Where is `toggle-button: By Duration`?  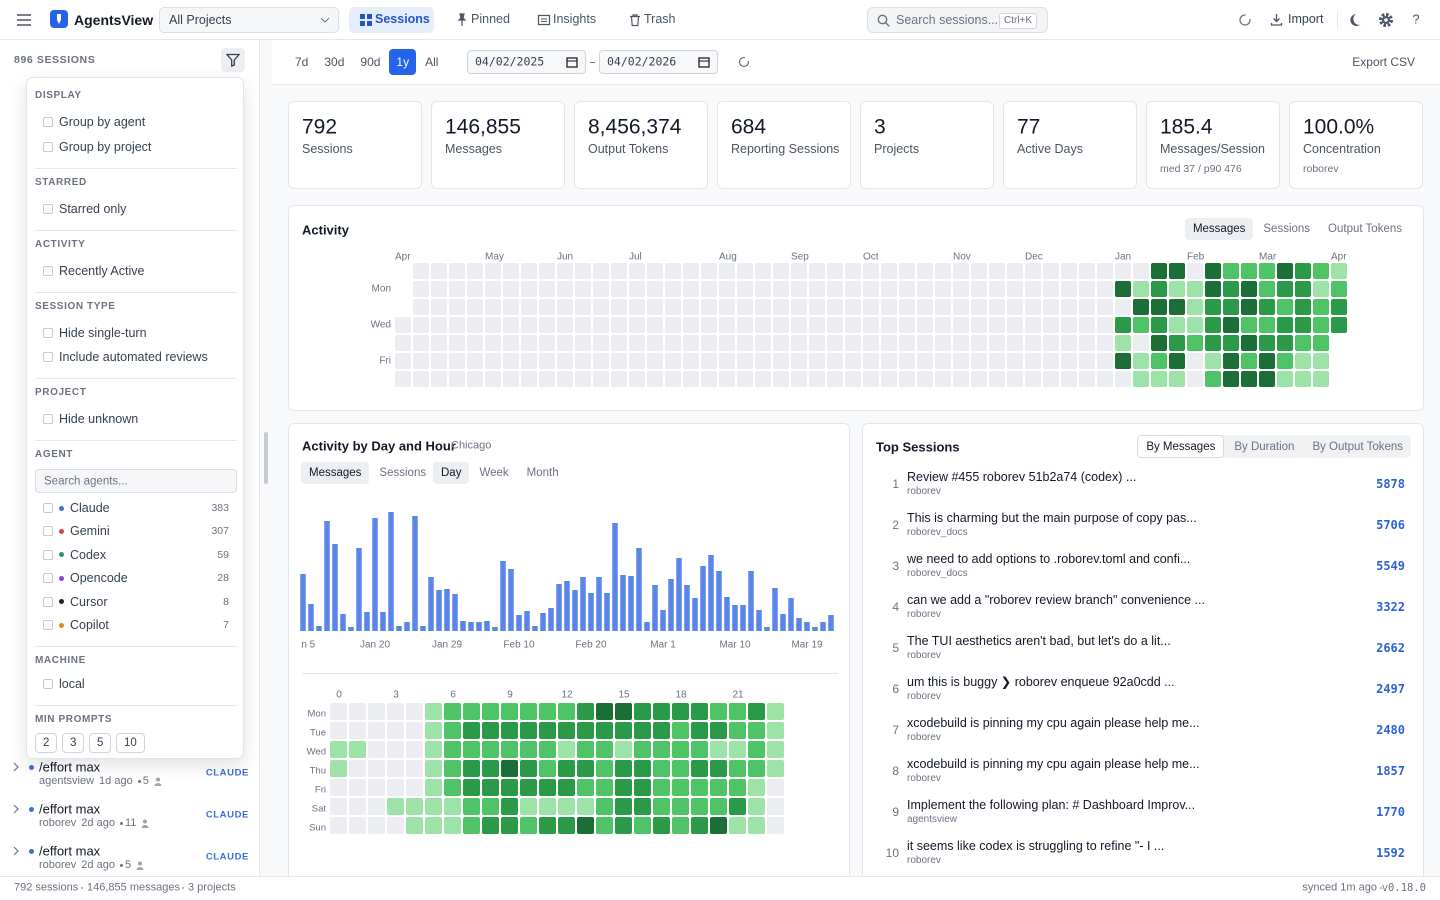 toggle-button: By Duration is located at coordinates (1264, 446).